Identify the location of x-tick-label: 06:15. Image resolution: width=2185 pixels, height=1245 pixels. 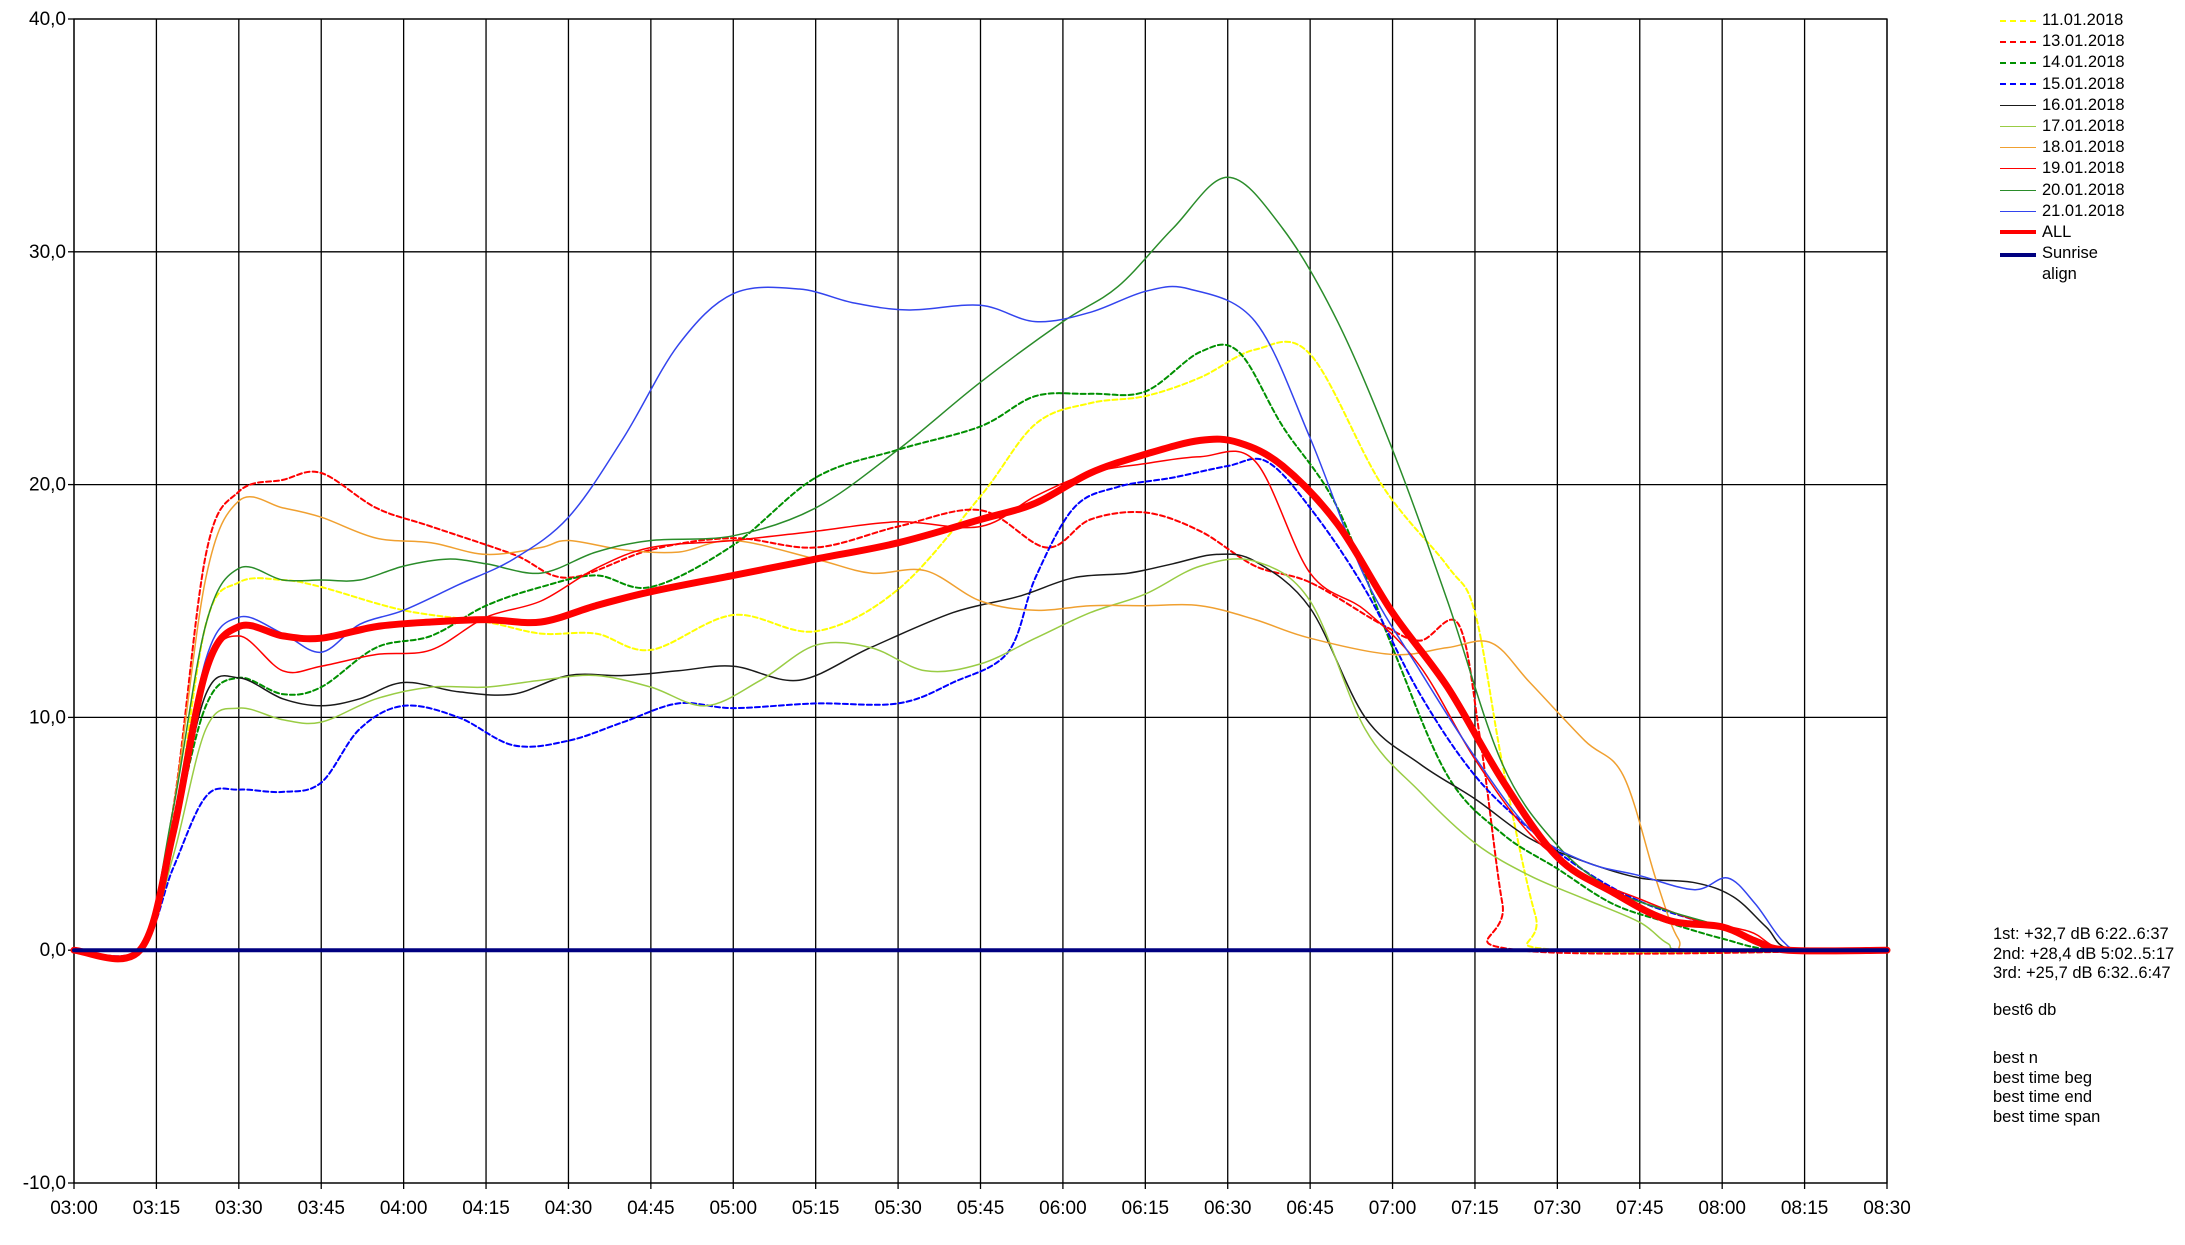
(1146, 1208).